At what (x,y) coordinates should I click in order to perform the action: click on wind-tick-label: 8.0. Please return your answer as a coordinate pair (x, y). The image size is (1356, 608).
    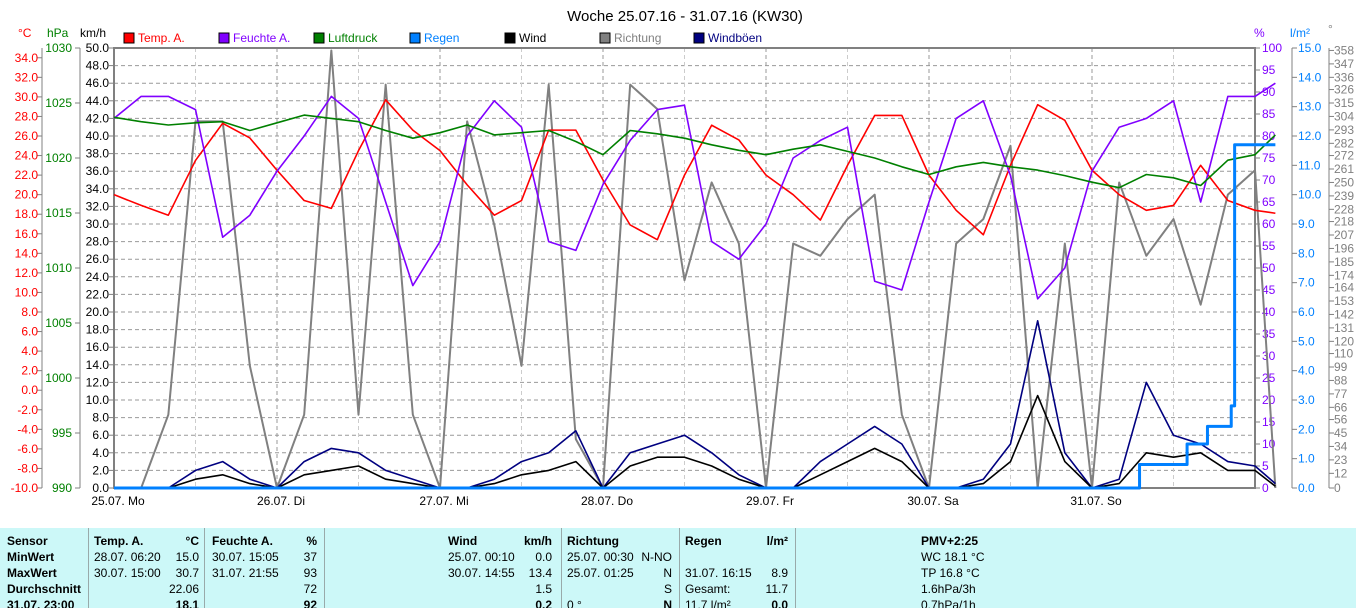
    Looking at the image, I should click on (100, 418).